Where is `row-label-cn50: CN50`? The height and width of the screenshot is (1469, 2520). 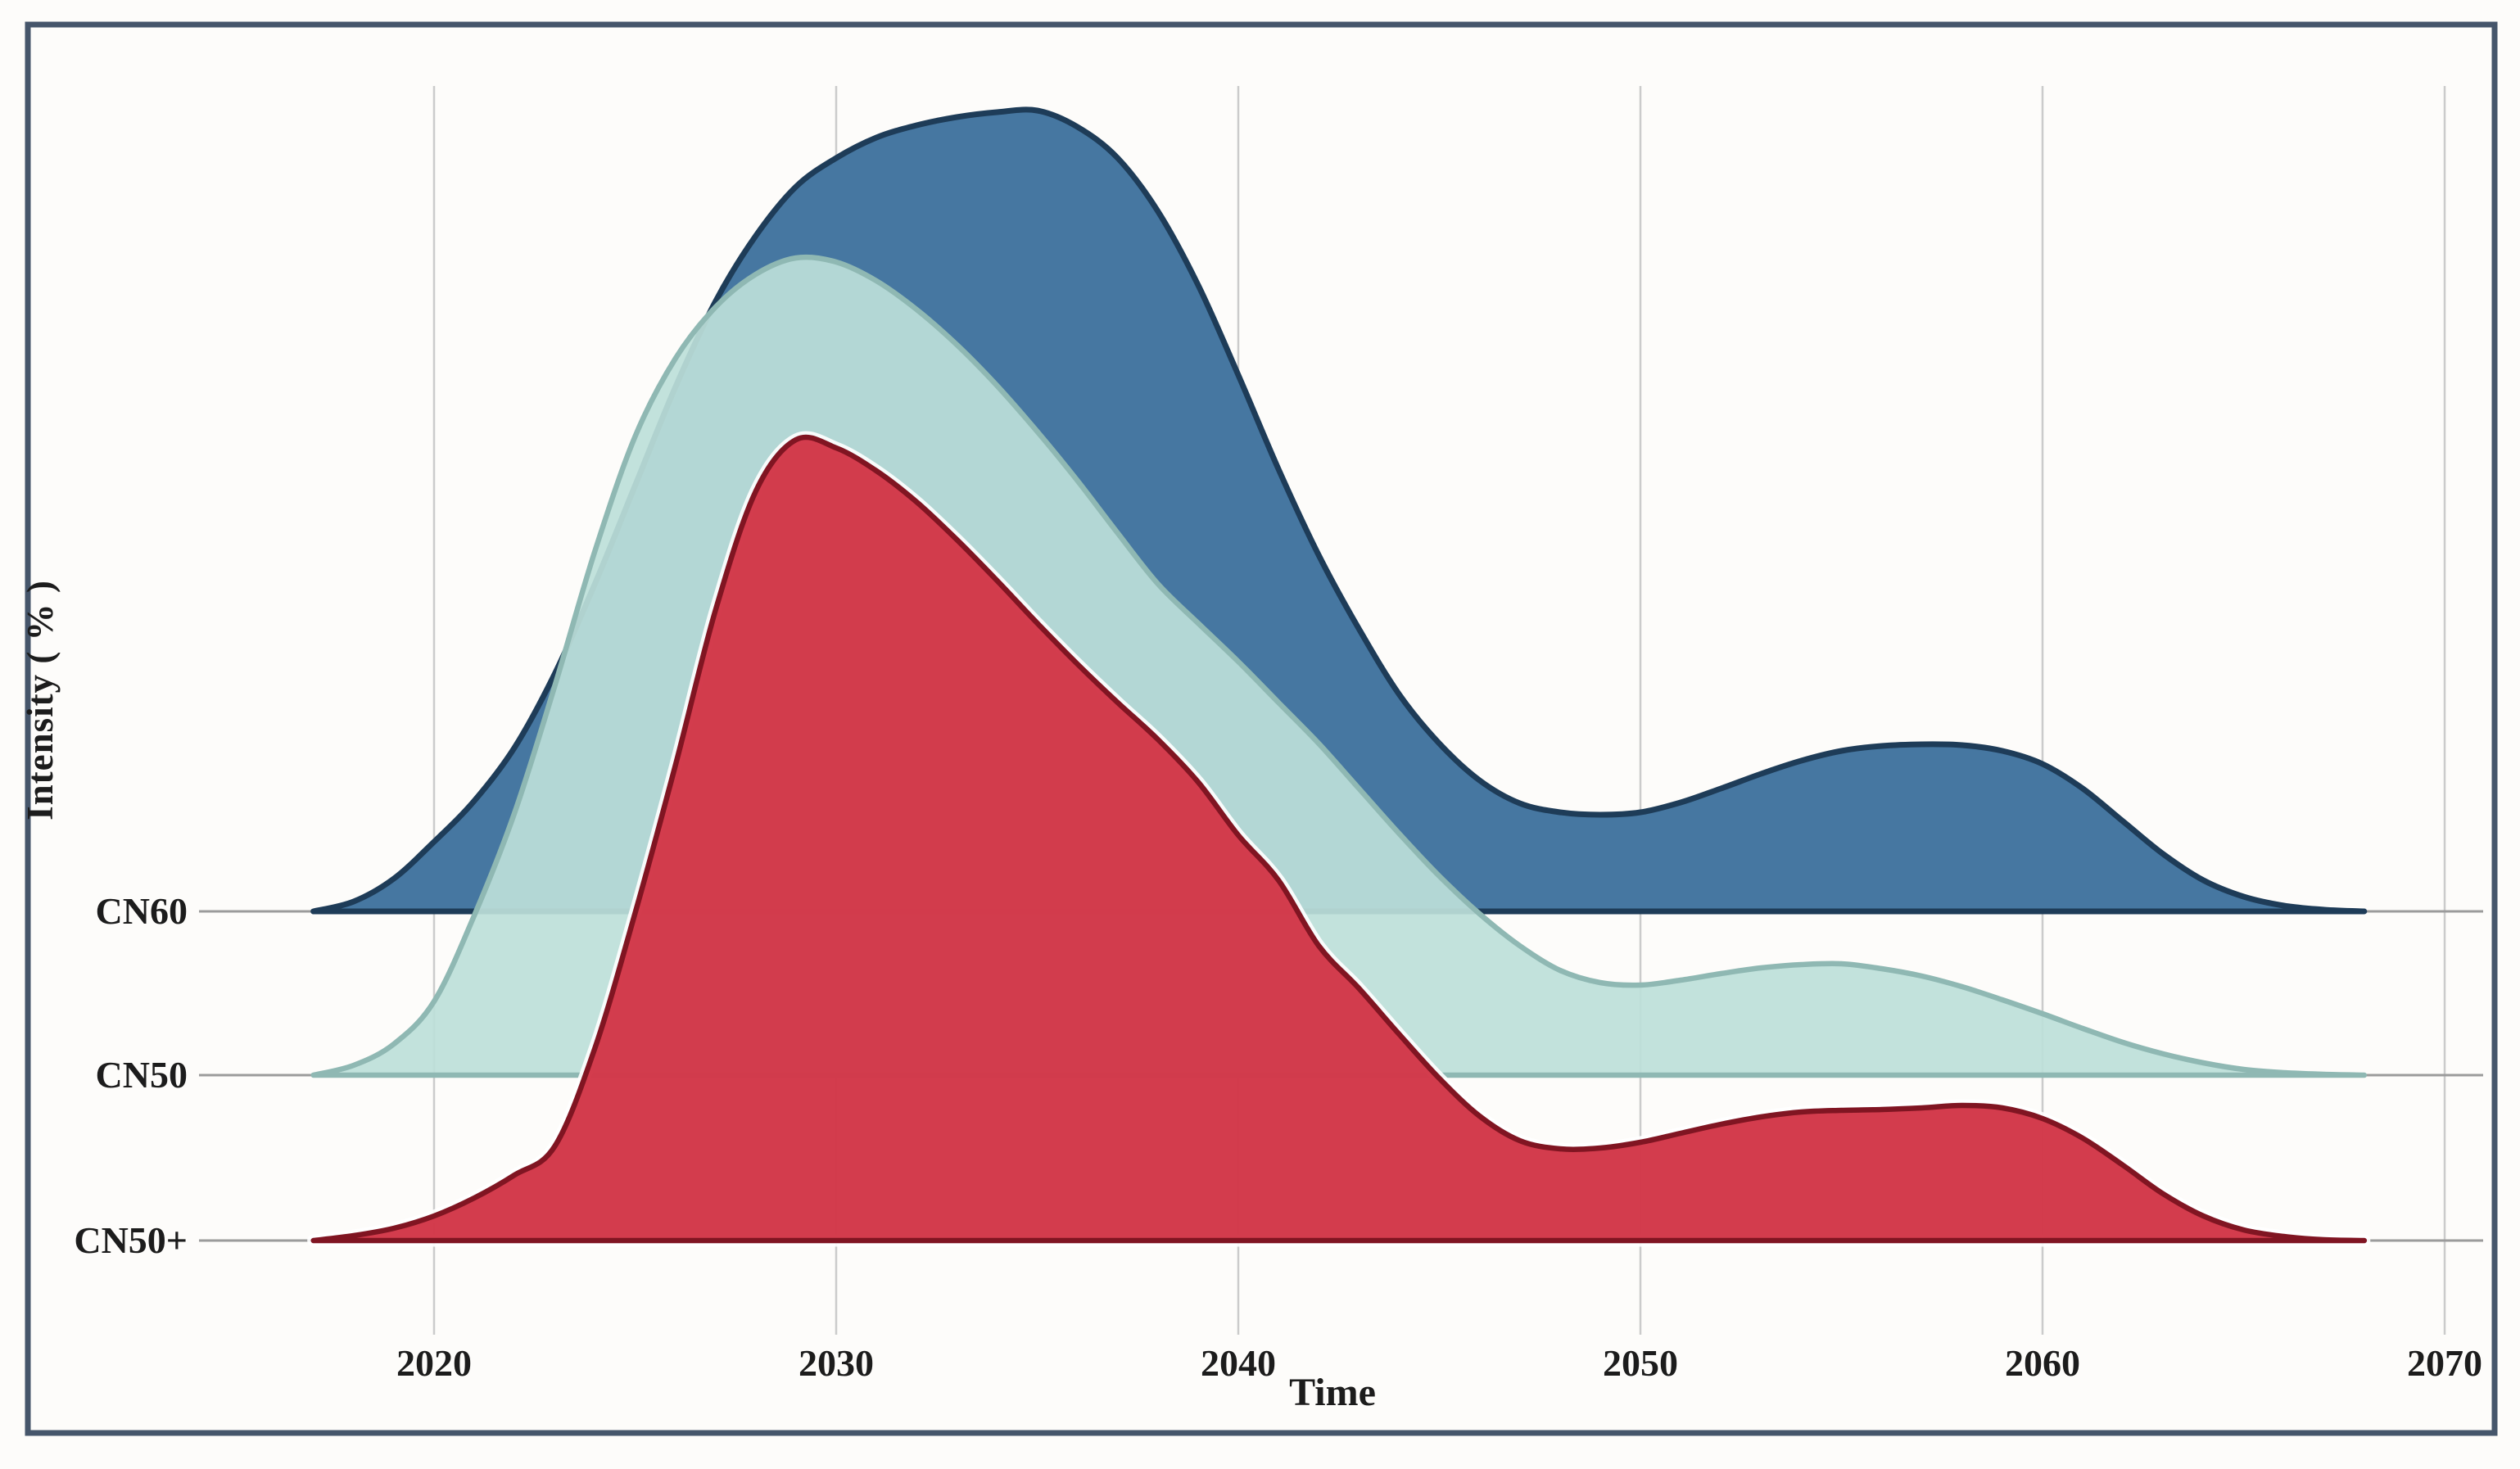 row-label-cn50: CN50 is located at coordinates (142, 1075).